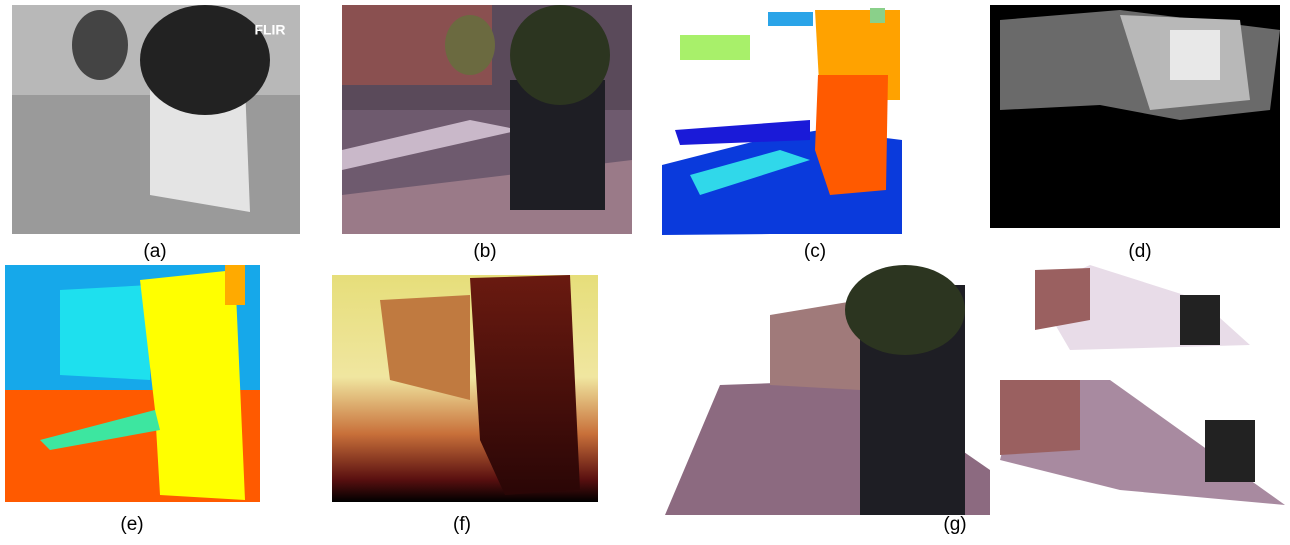  Describe the element at coordinates (465, 388) in the screenshot. I see `panel-f` at that location.